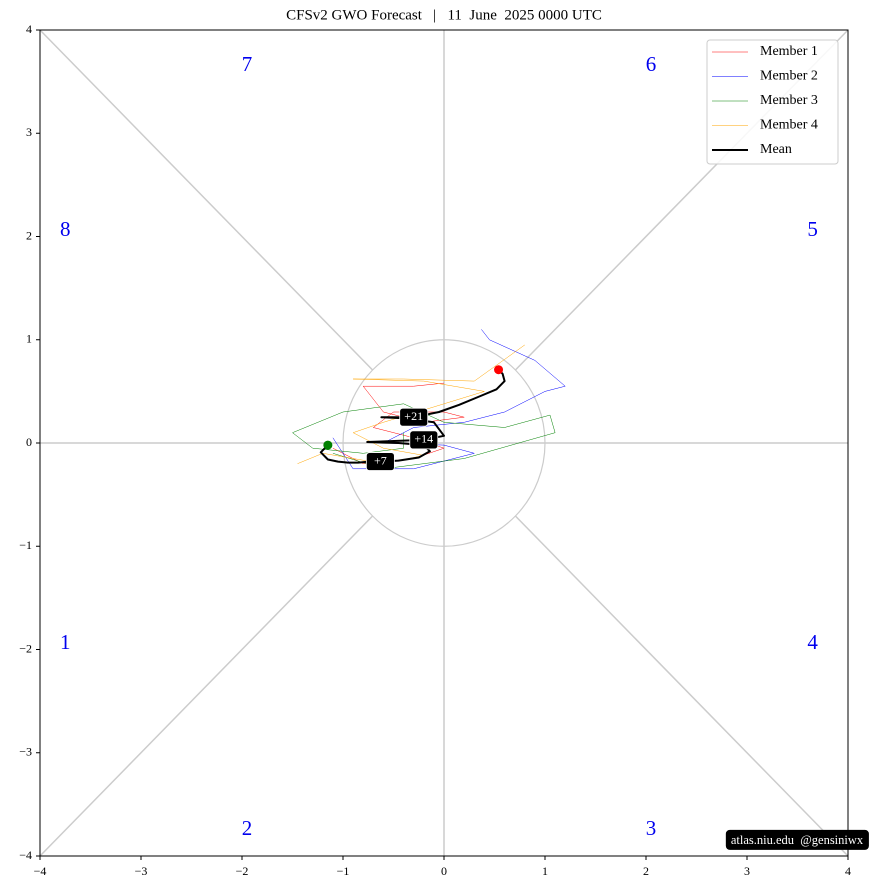 This screenshot has height=890, width=881. I want to click on legend-label: Mean, so click(776, 149).